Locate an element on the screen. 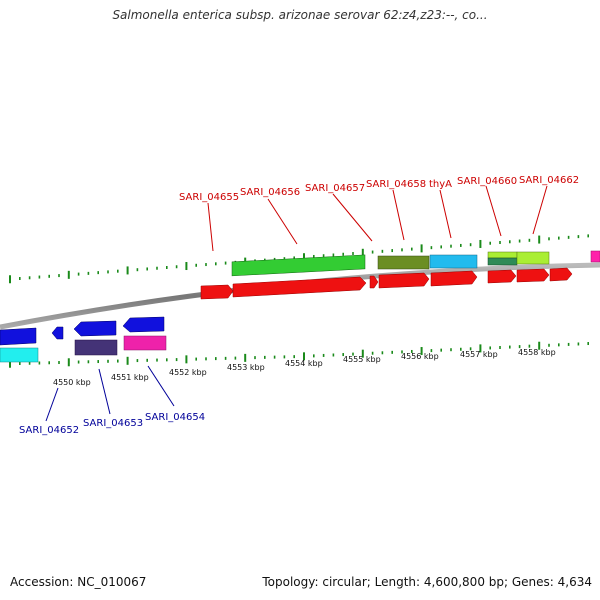 The image size is (600, 600). gene-label: SARI_04653 is located at coordinates (113, 423).